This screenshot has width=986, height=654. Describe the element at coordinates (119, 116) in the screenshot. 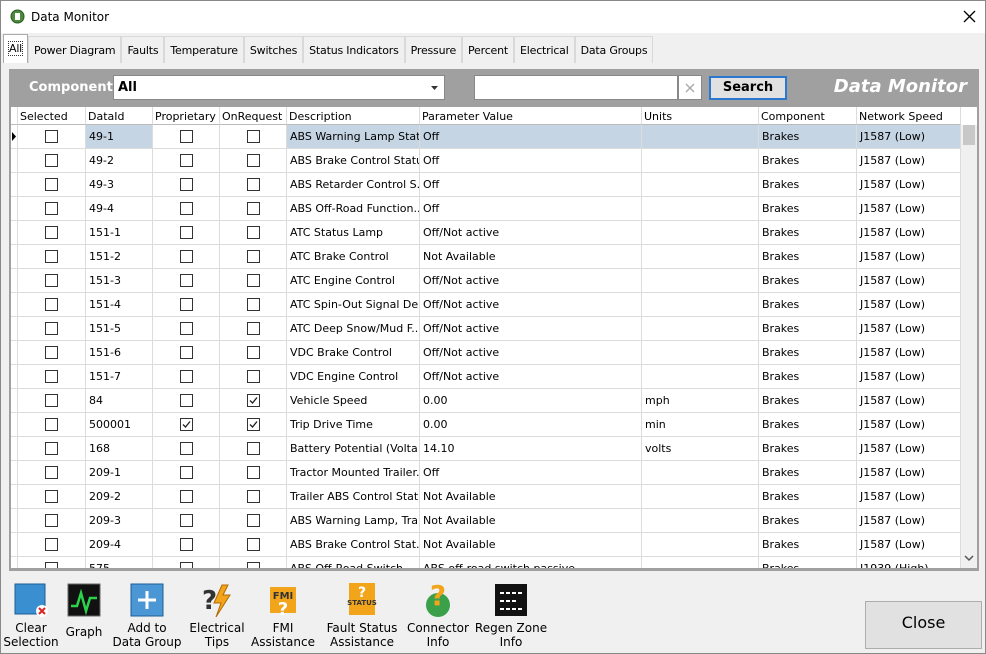

I see `column-header: DataId` at that location.